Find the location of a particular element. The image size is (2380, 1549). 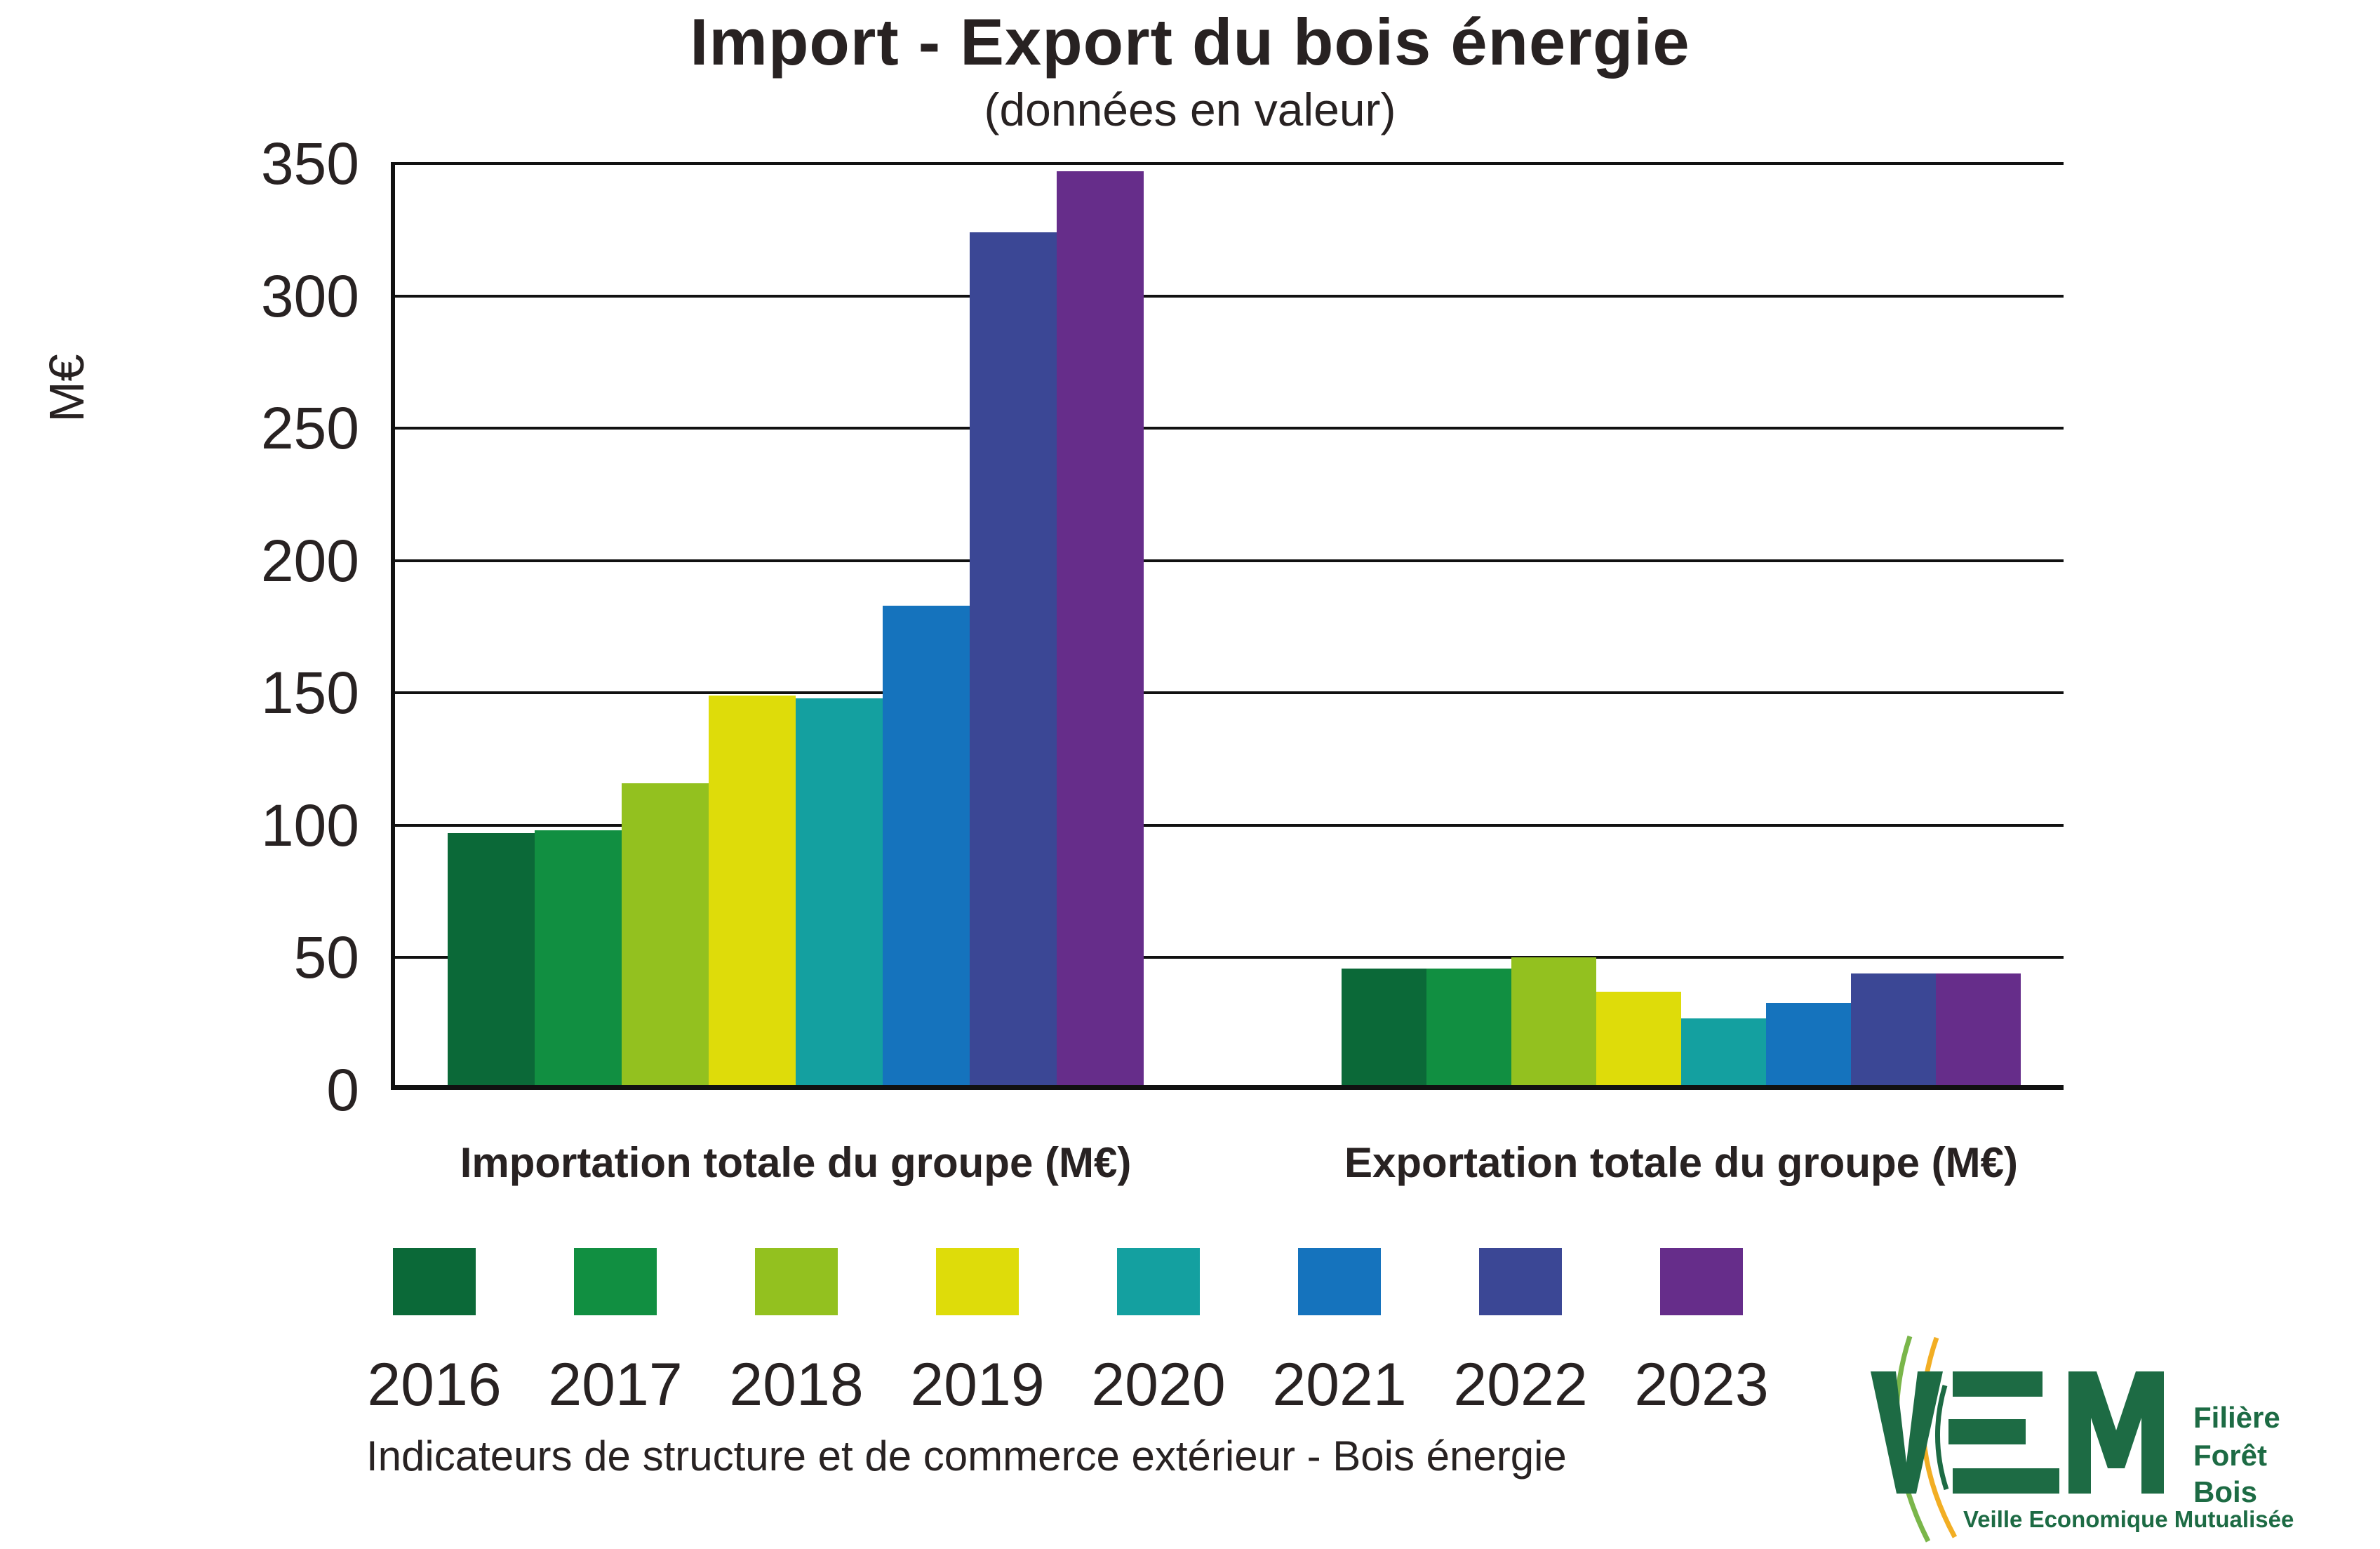

logo-letter-v is located at coordinates (1907, 1432).